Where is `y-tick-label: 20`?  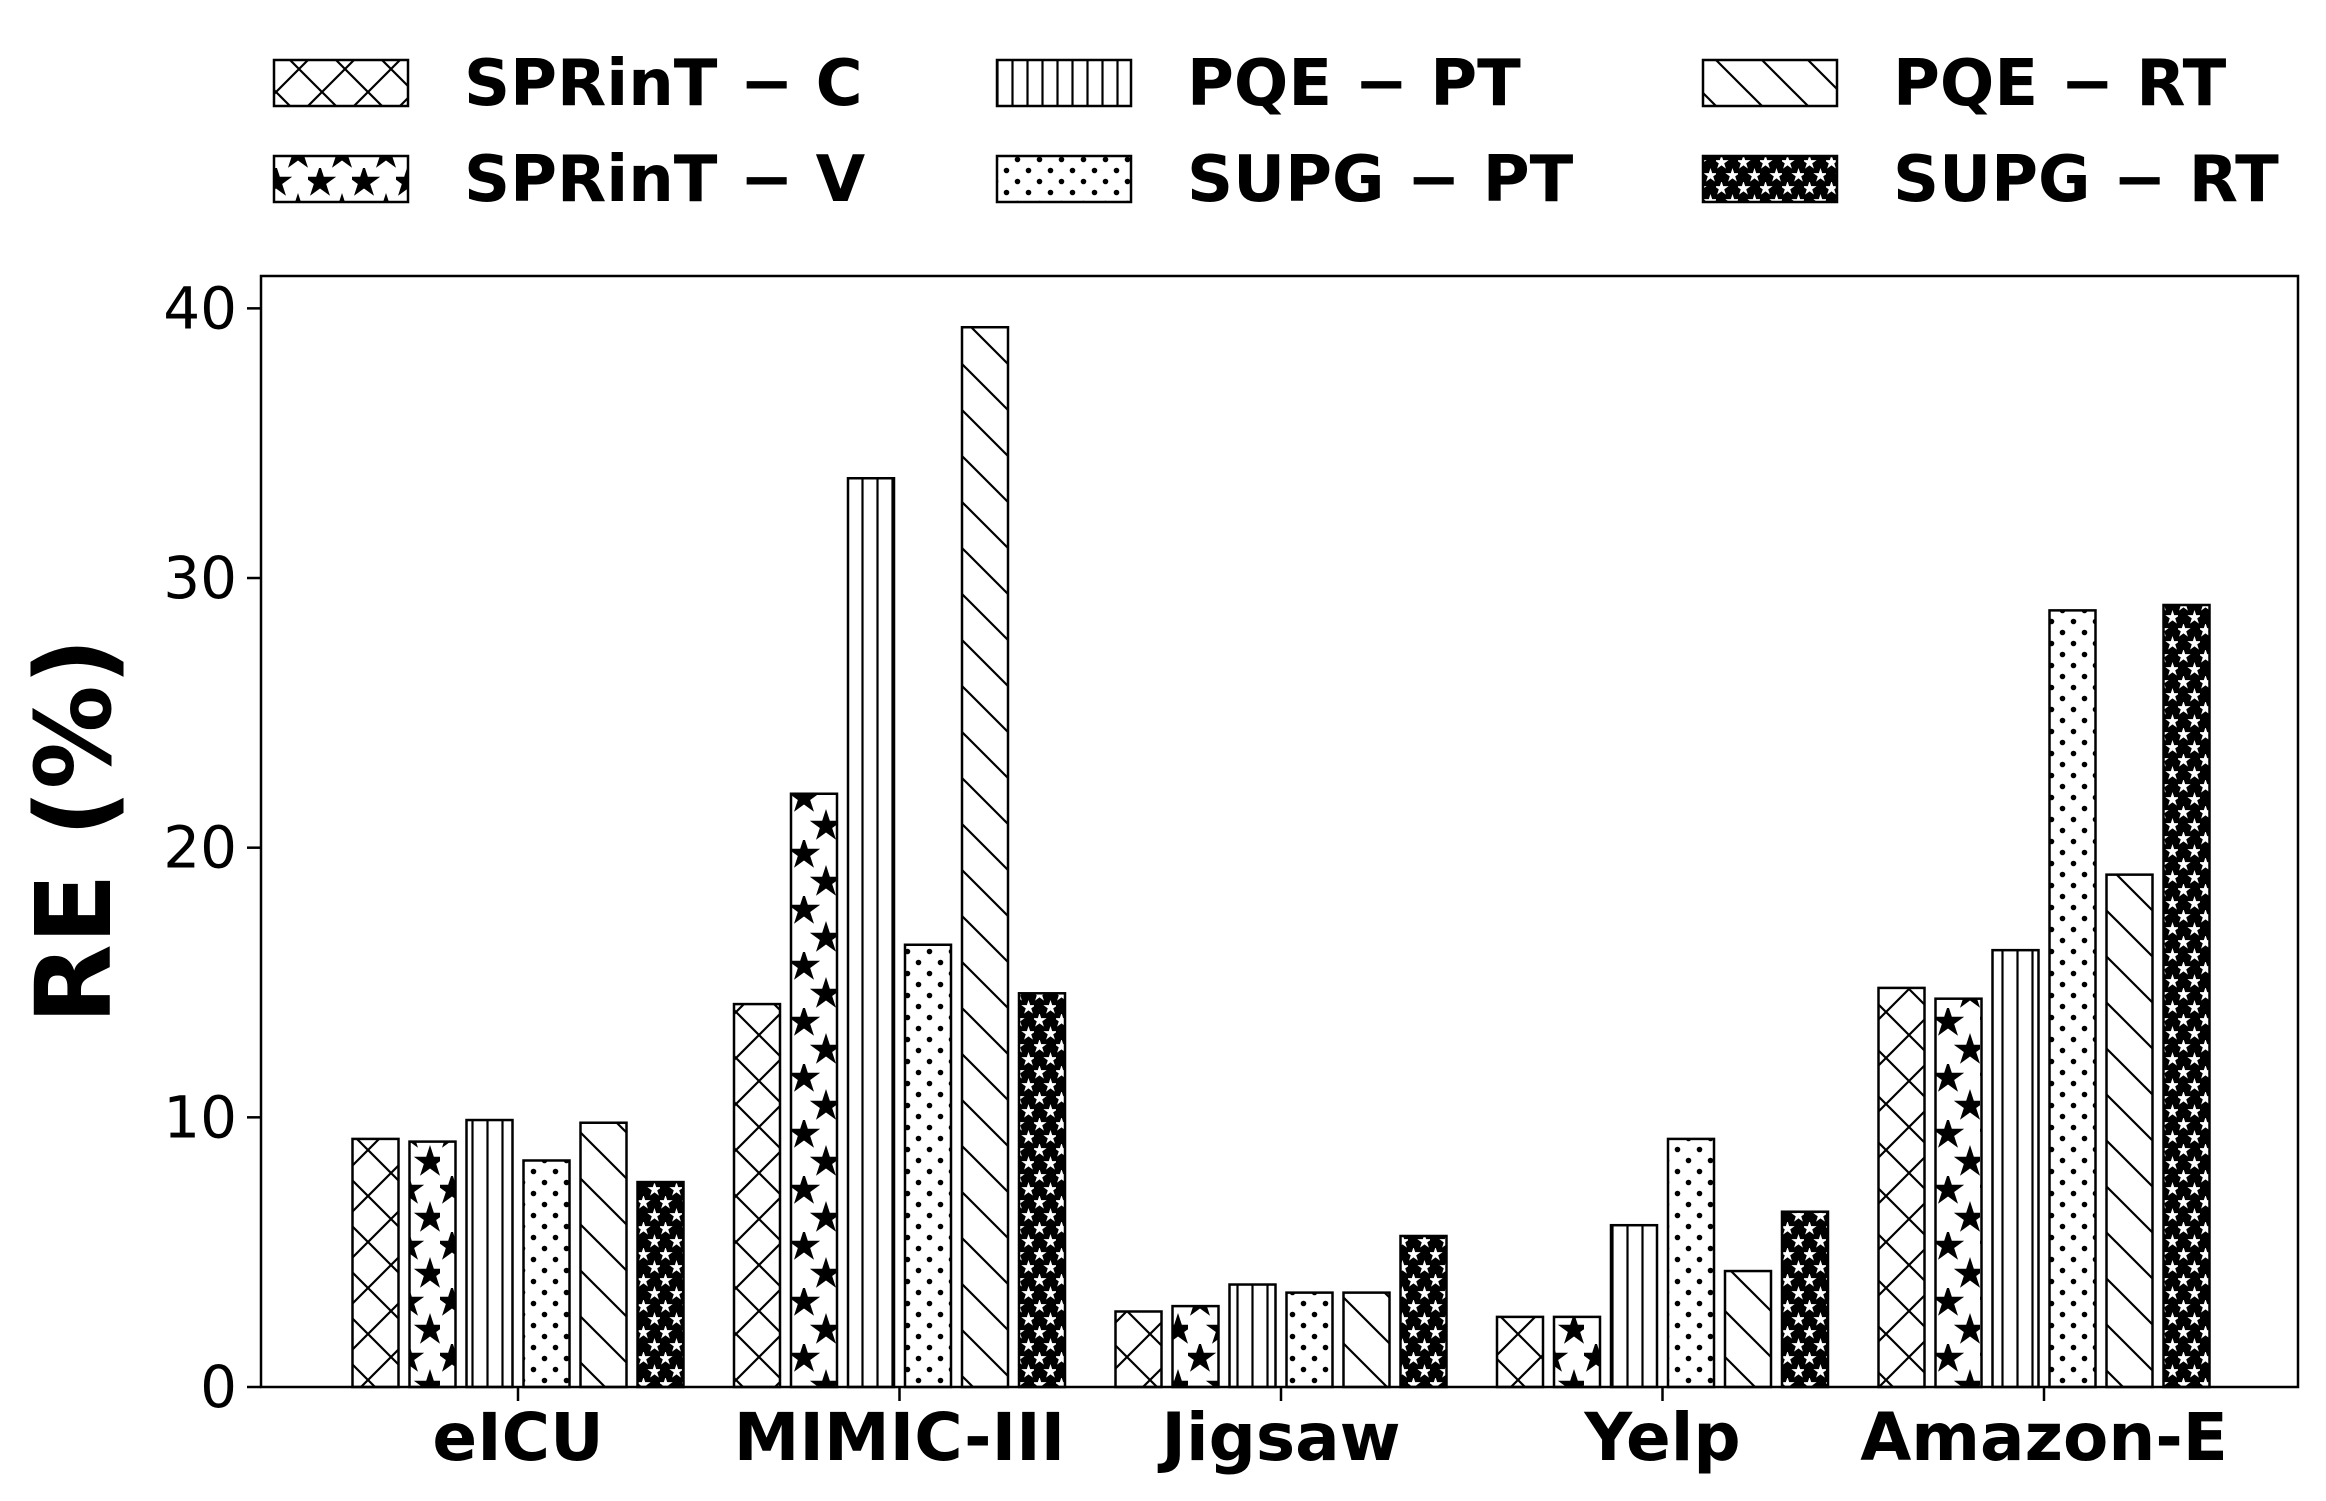 y-tick-label: 20 is located at coordinates (200, 848).